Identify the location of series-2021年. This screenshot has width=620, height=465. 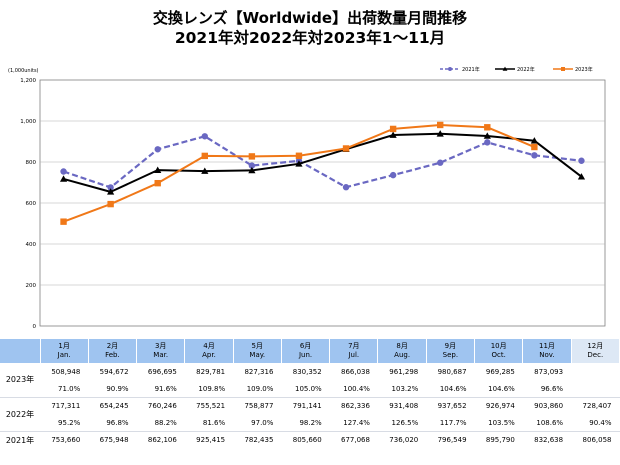
(322, 162).